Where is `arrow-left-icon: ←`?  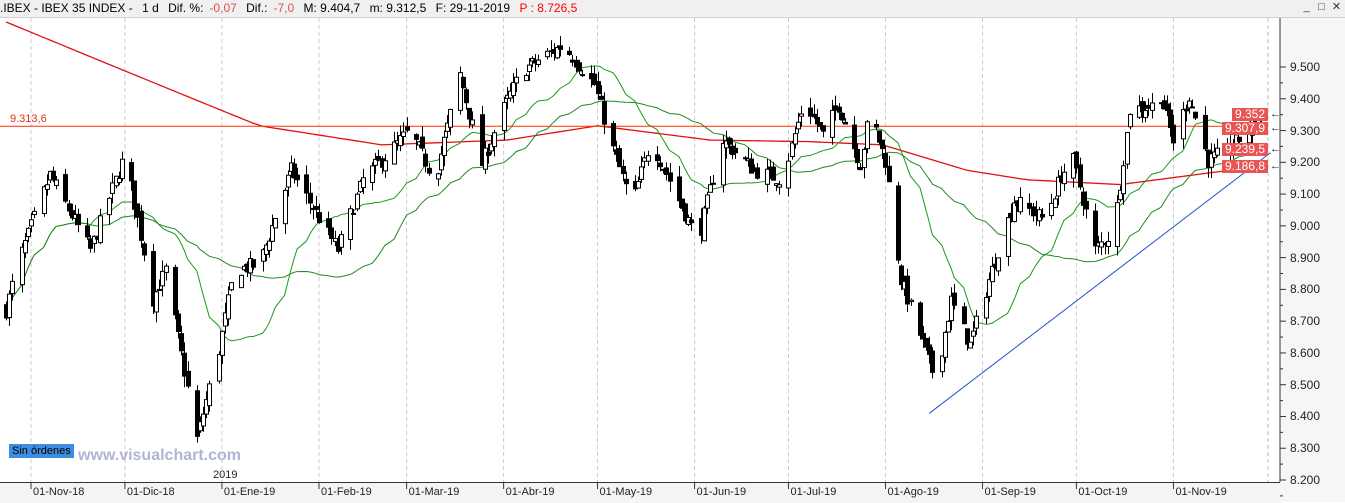 arrow-left-icon: ← is located at coordinates (1275, 166).